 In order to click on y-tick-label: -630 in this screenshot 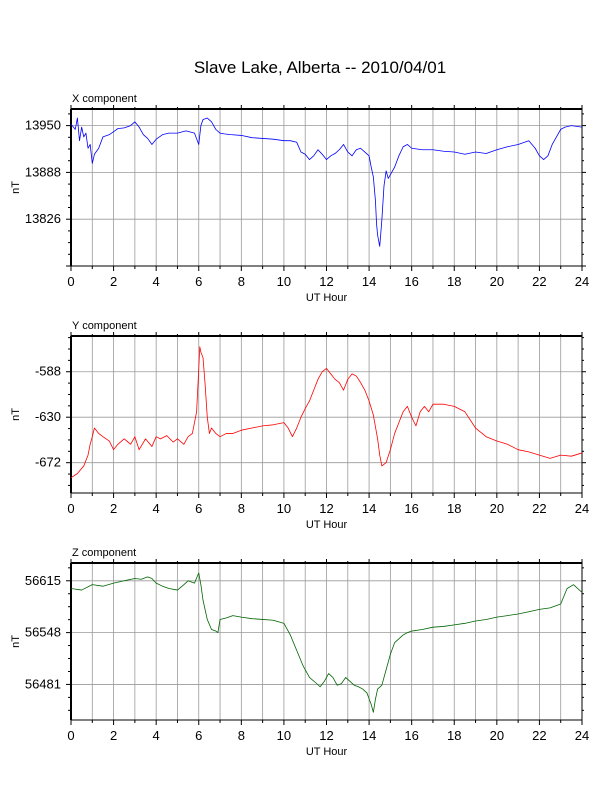, I will do `click(48, 416)`.